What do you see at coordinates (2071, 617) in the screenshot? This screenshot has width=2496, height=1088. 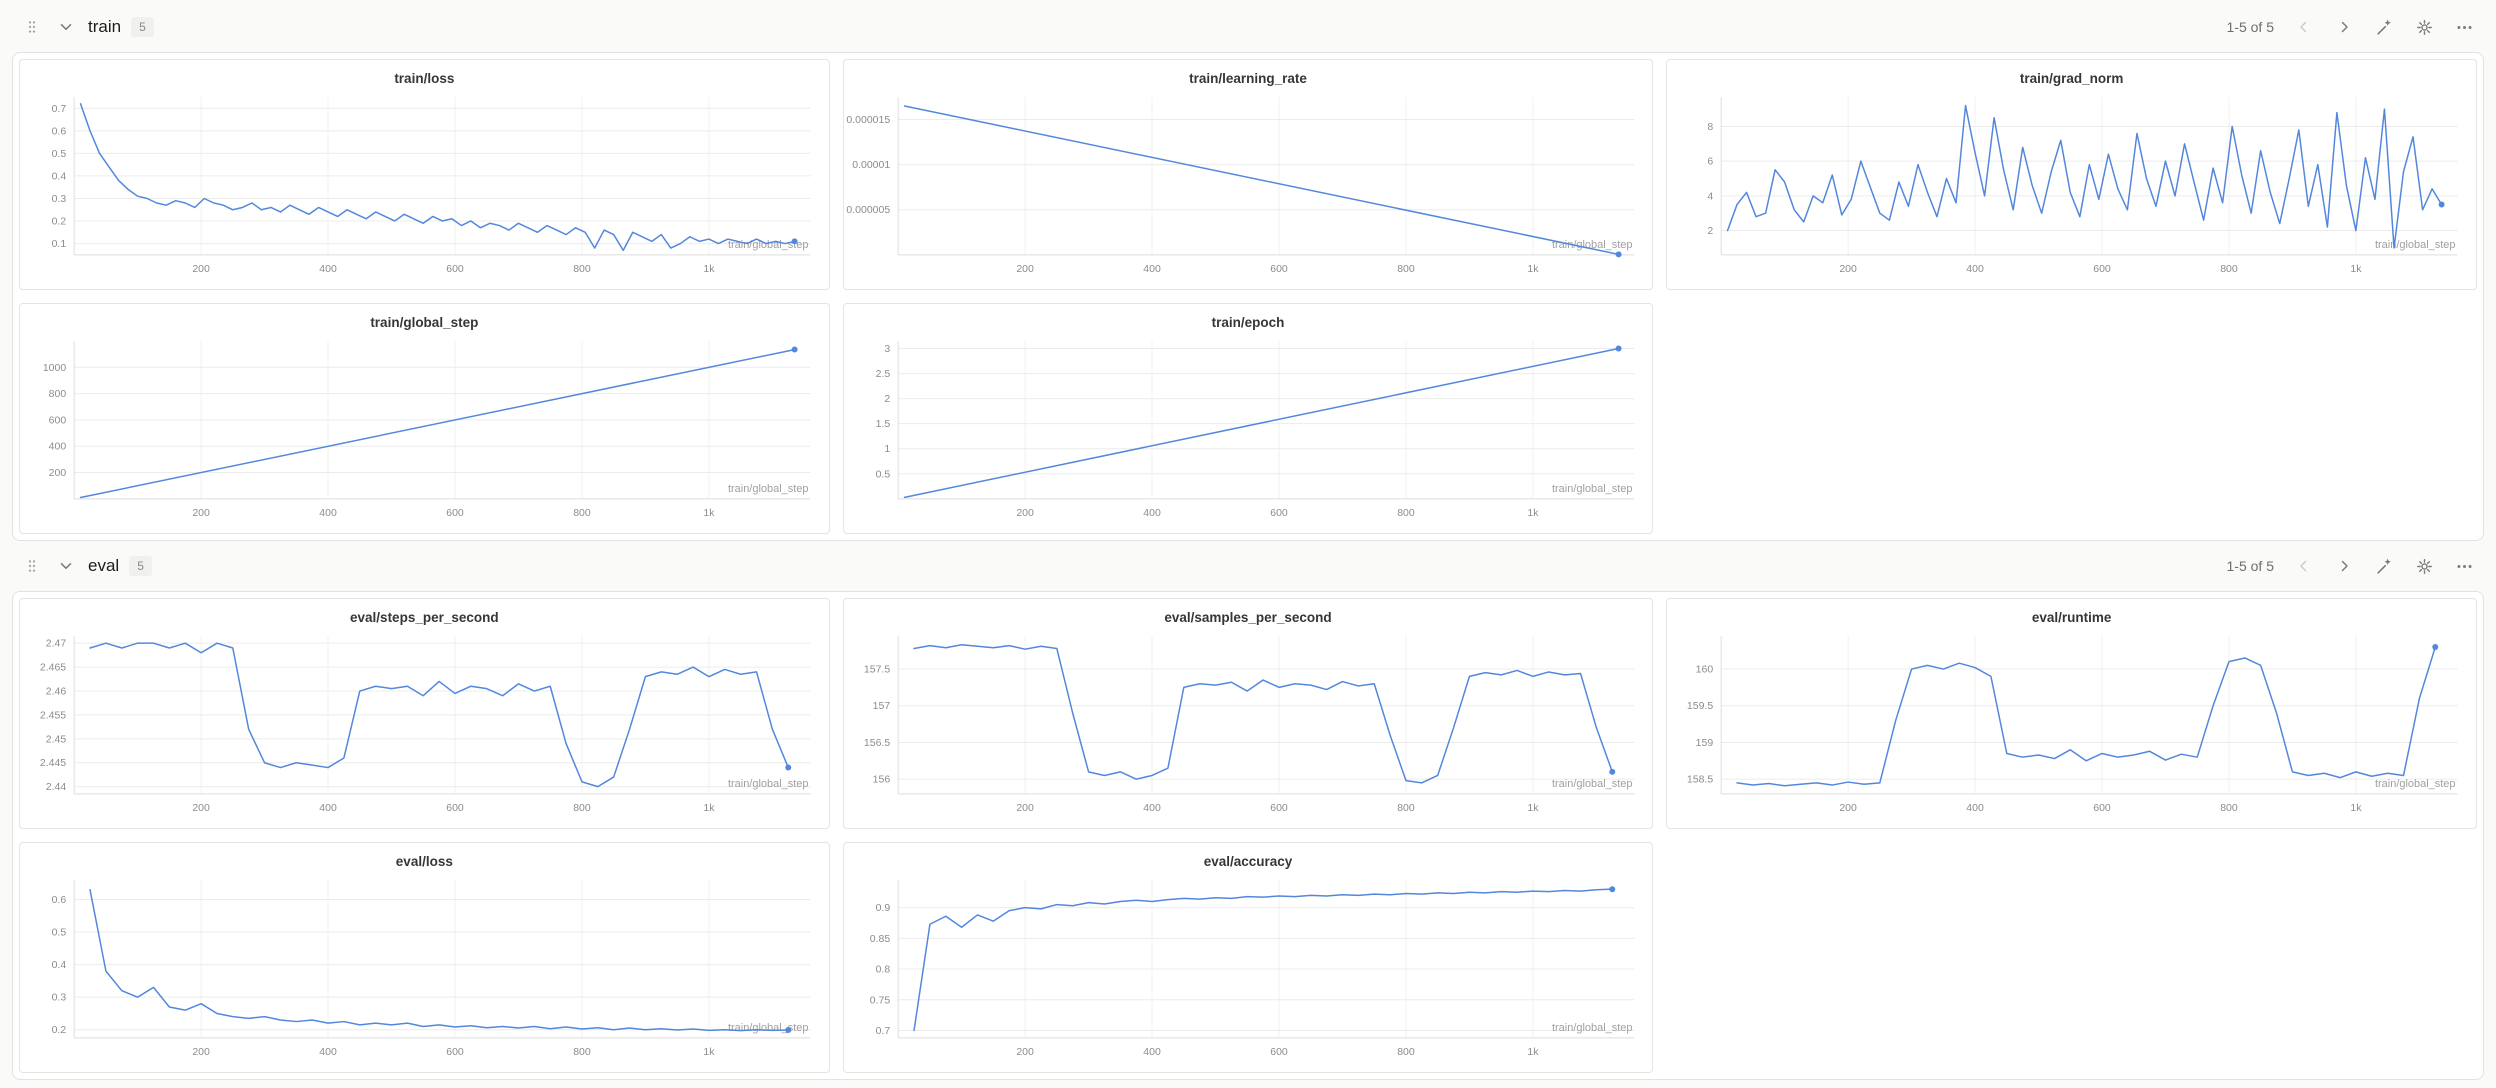 I see `chart-title: eval/runtime` at bounding box center [2071, 617].